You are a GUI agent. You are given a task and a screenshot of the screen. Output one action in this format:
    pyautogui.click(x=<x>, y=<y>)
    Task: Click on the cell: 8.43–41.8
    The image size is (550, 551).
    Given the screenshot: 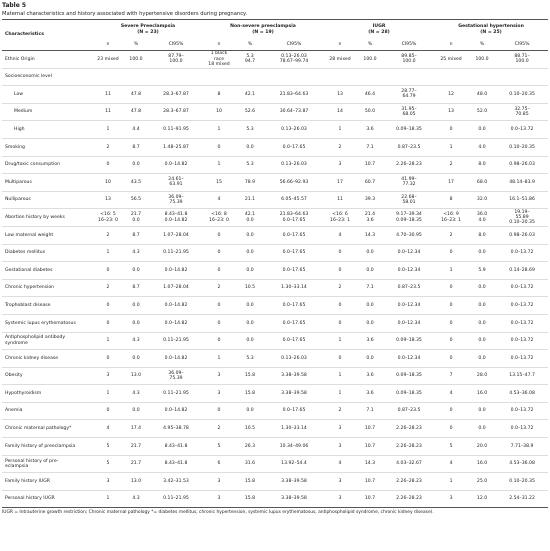 What is the action you would take?
    pyautogui.click(x=176, y=464)
    